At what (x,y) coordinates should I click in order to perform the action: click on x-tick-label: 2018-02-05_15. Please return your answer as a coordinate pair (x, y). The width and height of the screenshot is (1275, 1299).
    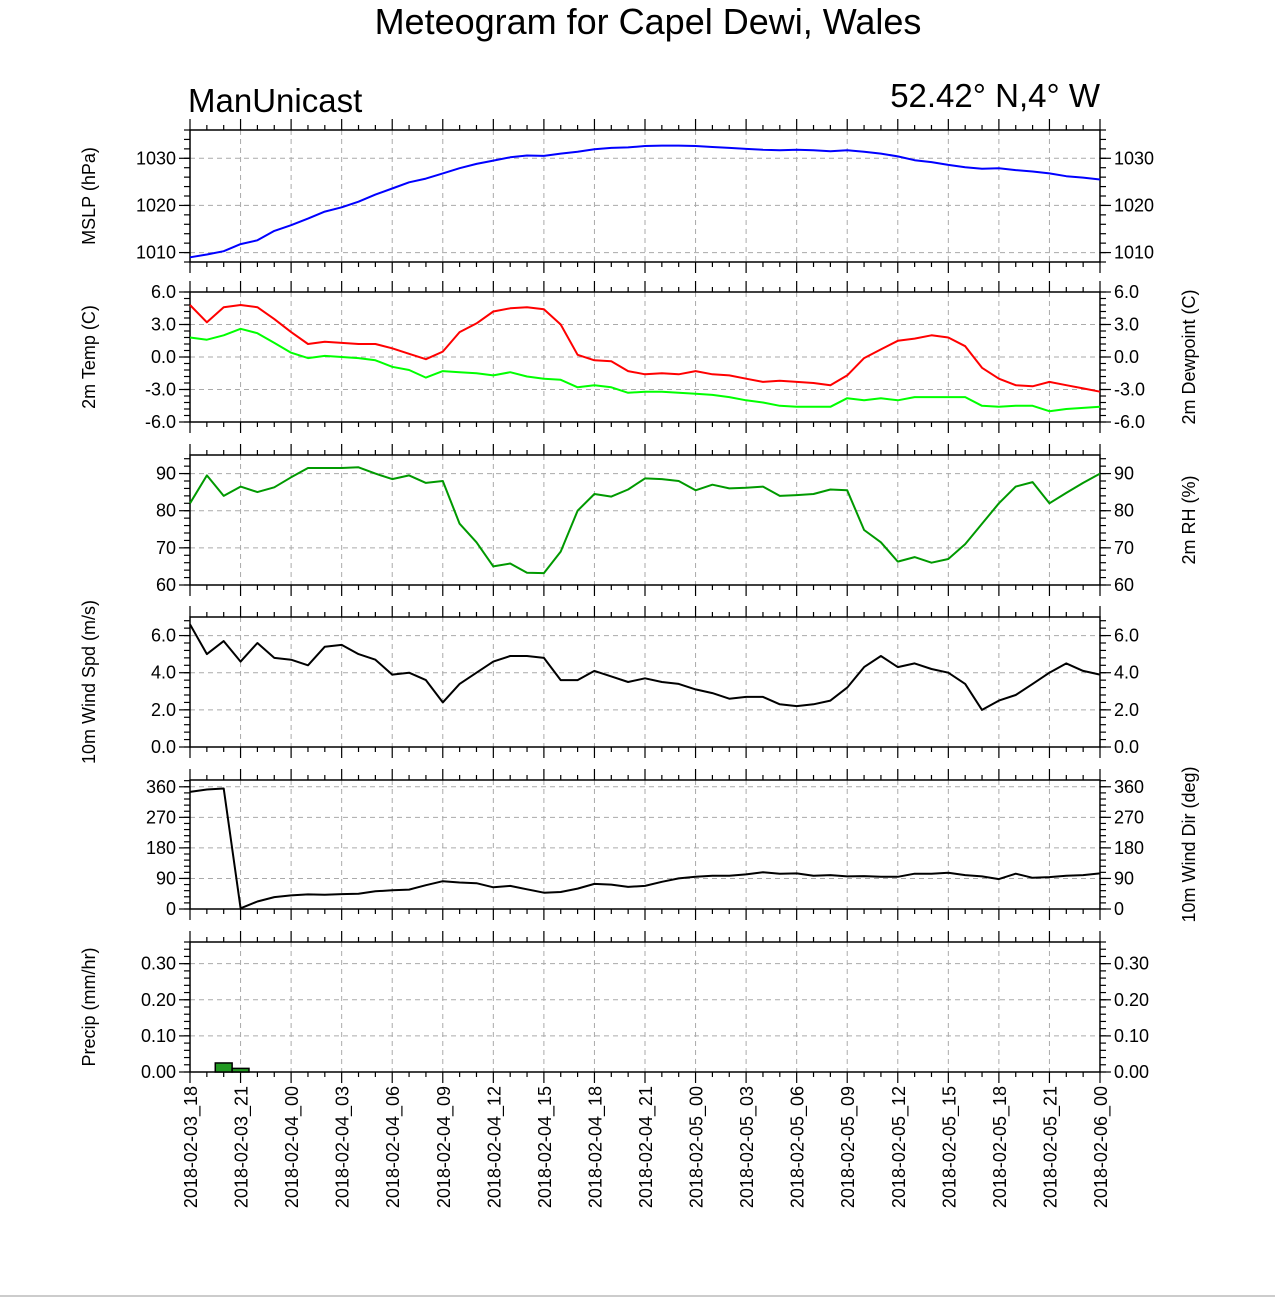
    Looking at the image, I should click on (949, 1147).